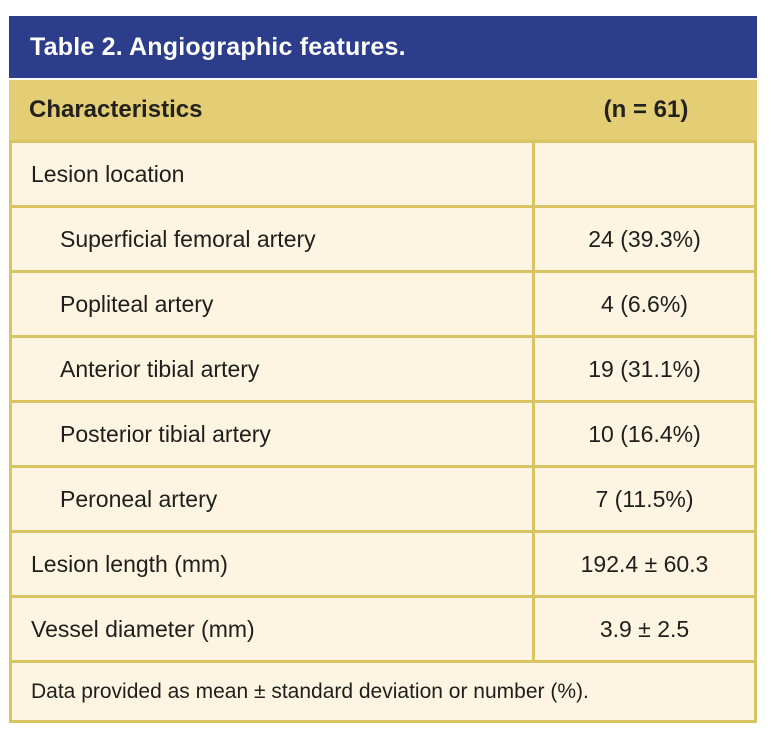  I want to click on row-value: 192.4 ± 60.3, so click(643, 564).